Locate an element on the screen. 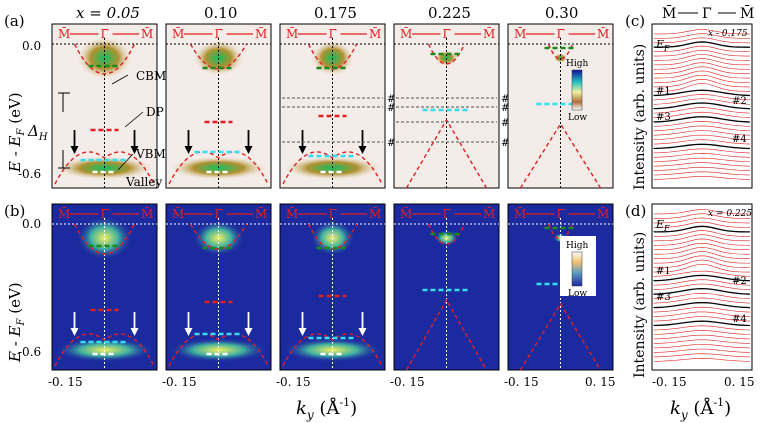  edc-y-label-c: Intensity (arb. units) is located at coordinates (640, 117).